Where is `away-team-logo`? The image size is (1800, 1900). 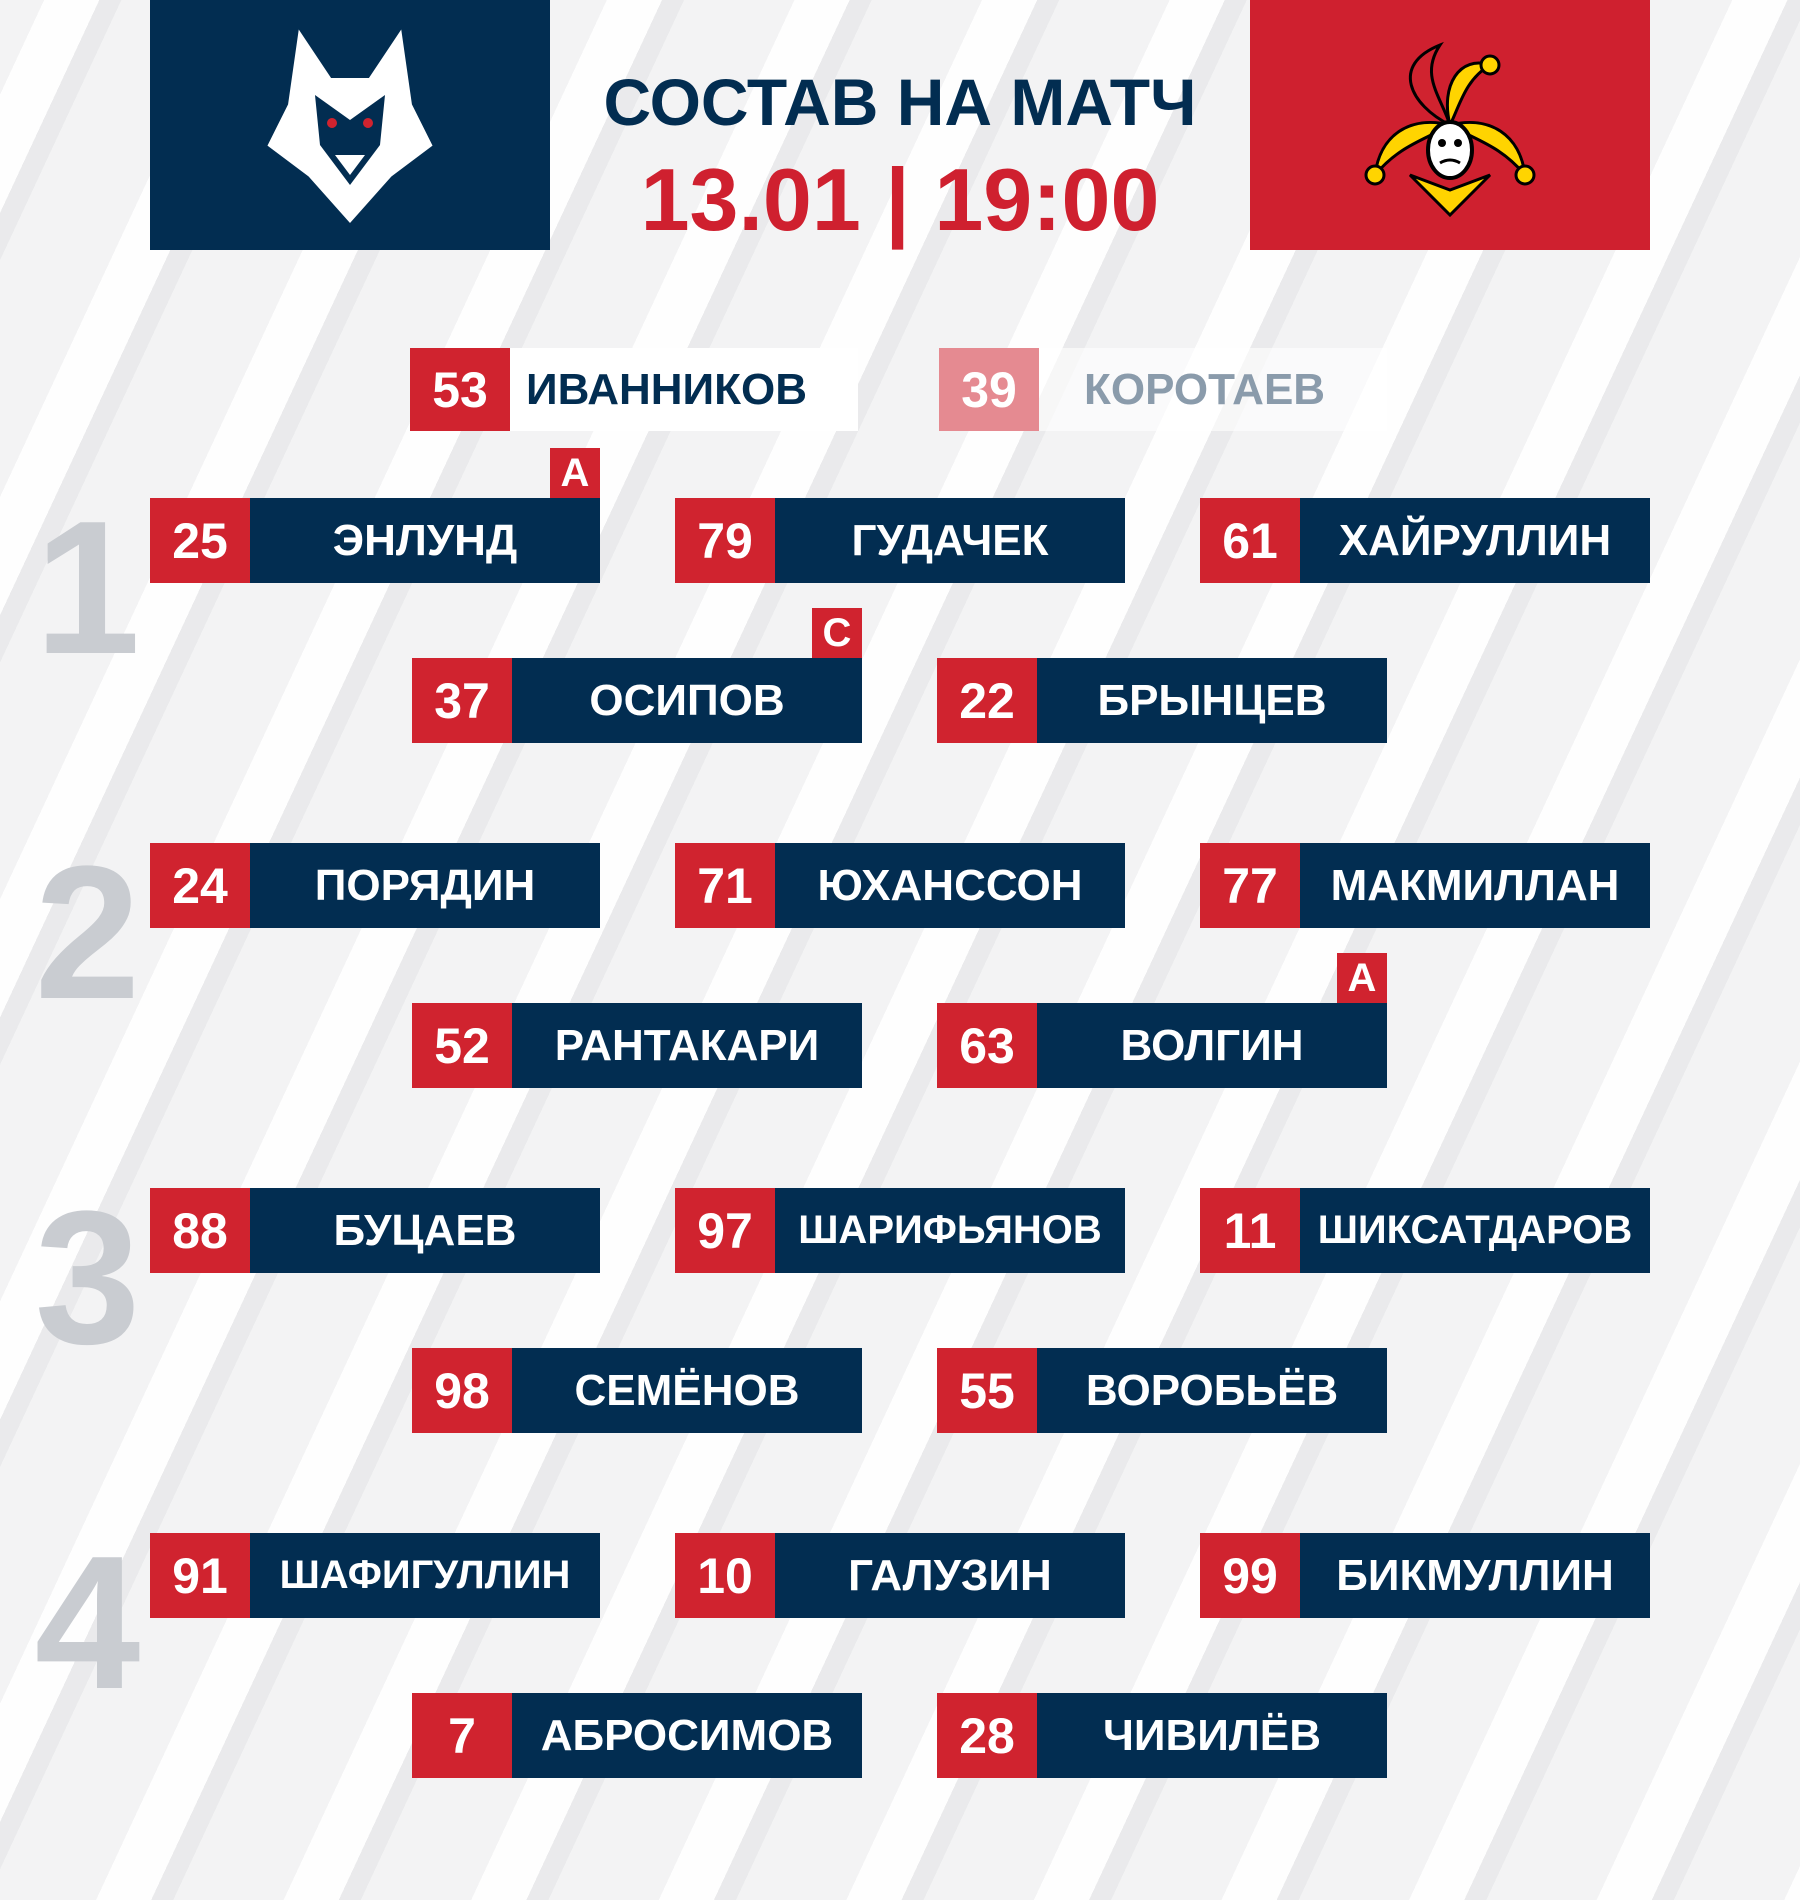
away-team-logo is located at coordinates (1450, 125).